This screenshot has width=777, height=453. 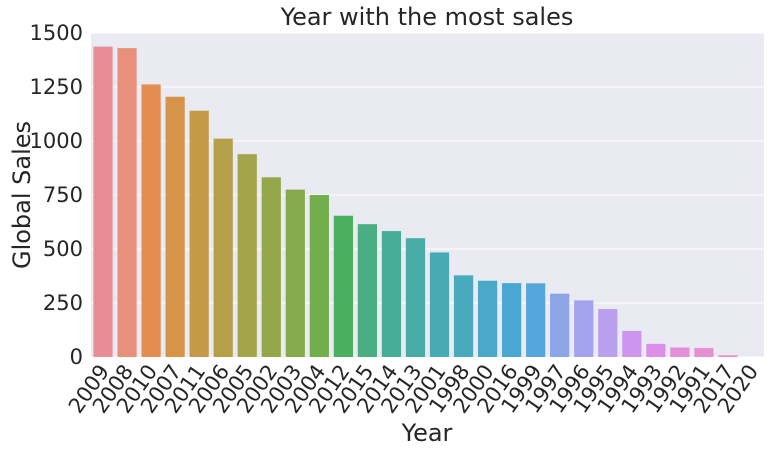 I want to click on bar-2016, so click(x=512, y=320).